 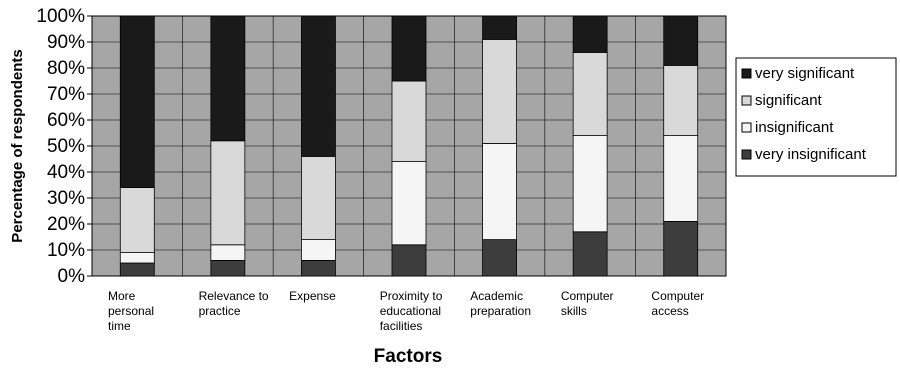 I want to click on x-category-label: Relevance to practice, so click(x=234, y=303).